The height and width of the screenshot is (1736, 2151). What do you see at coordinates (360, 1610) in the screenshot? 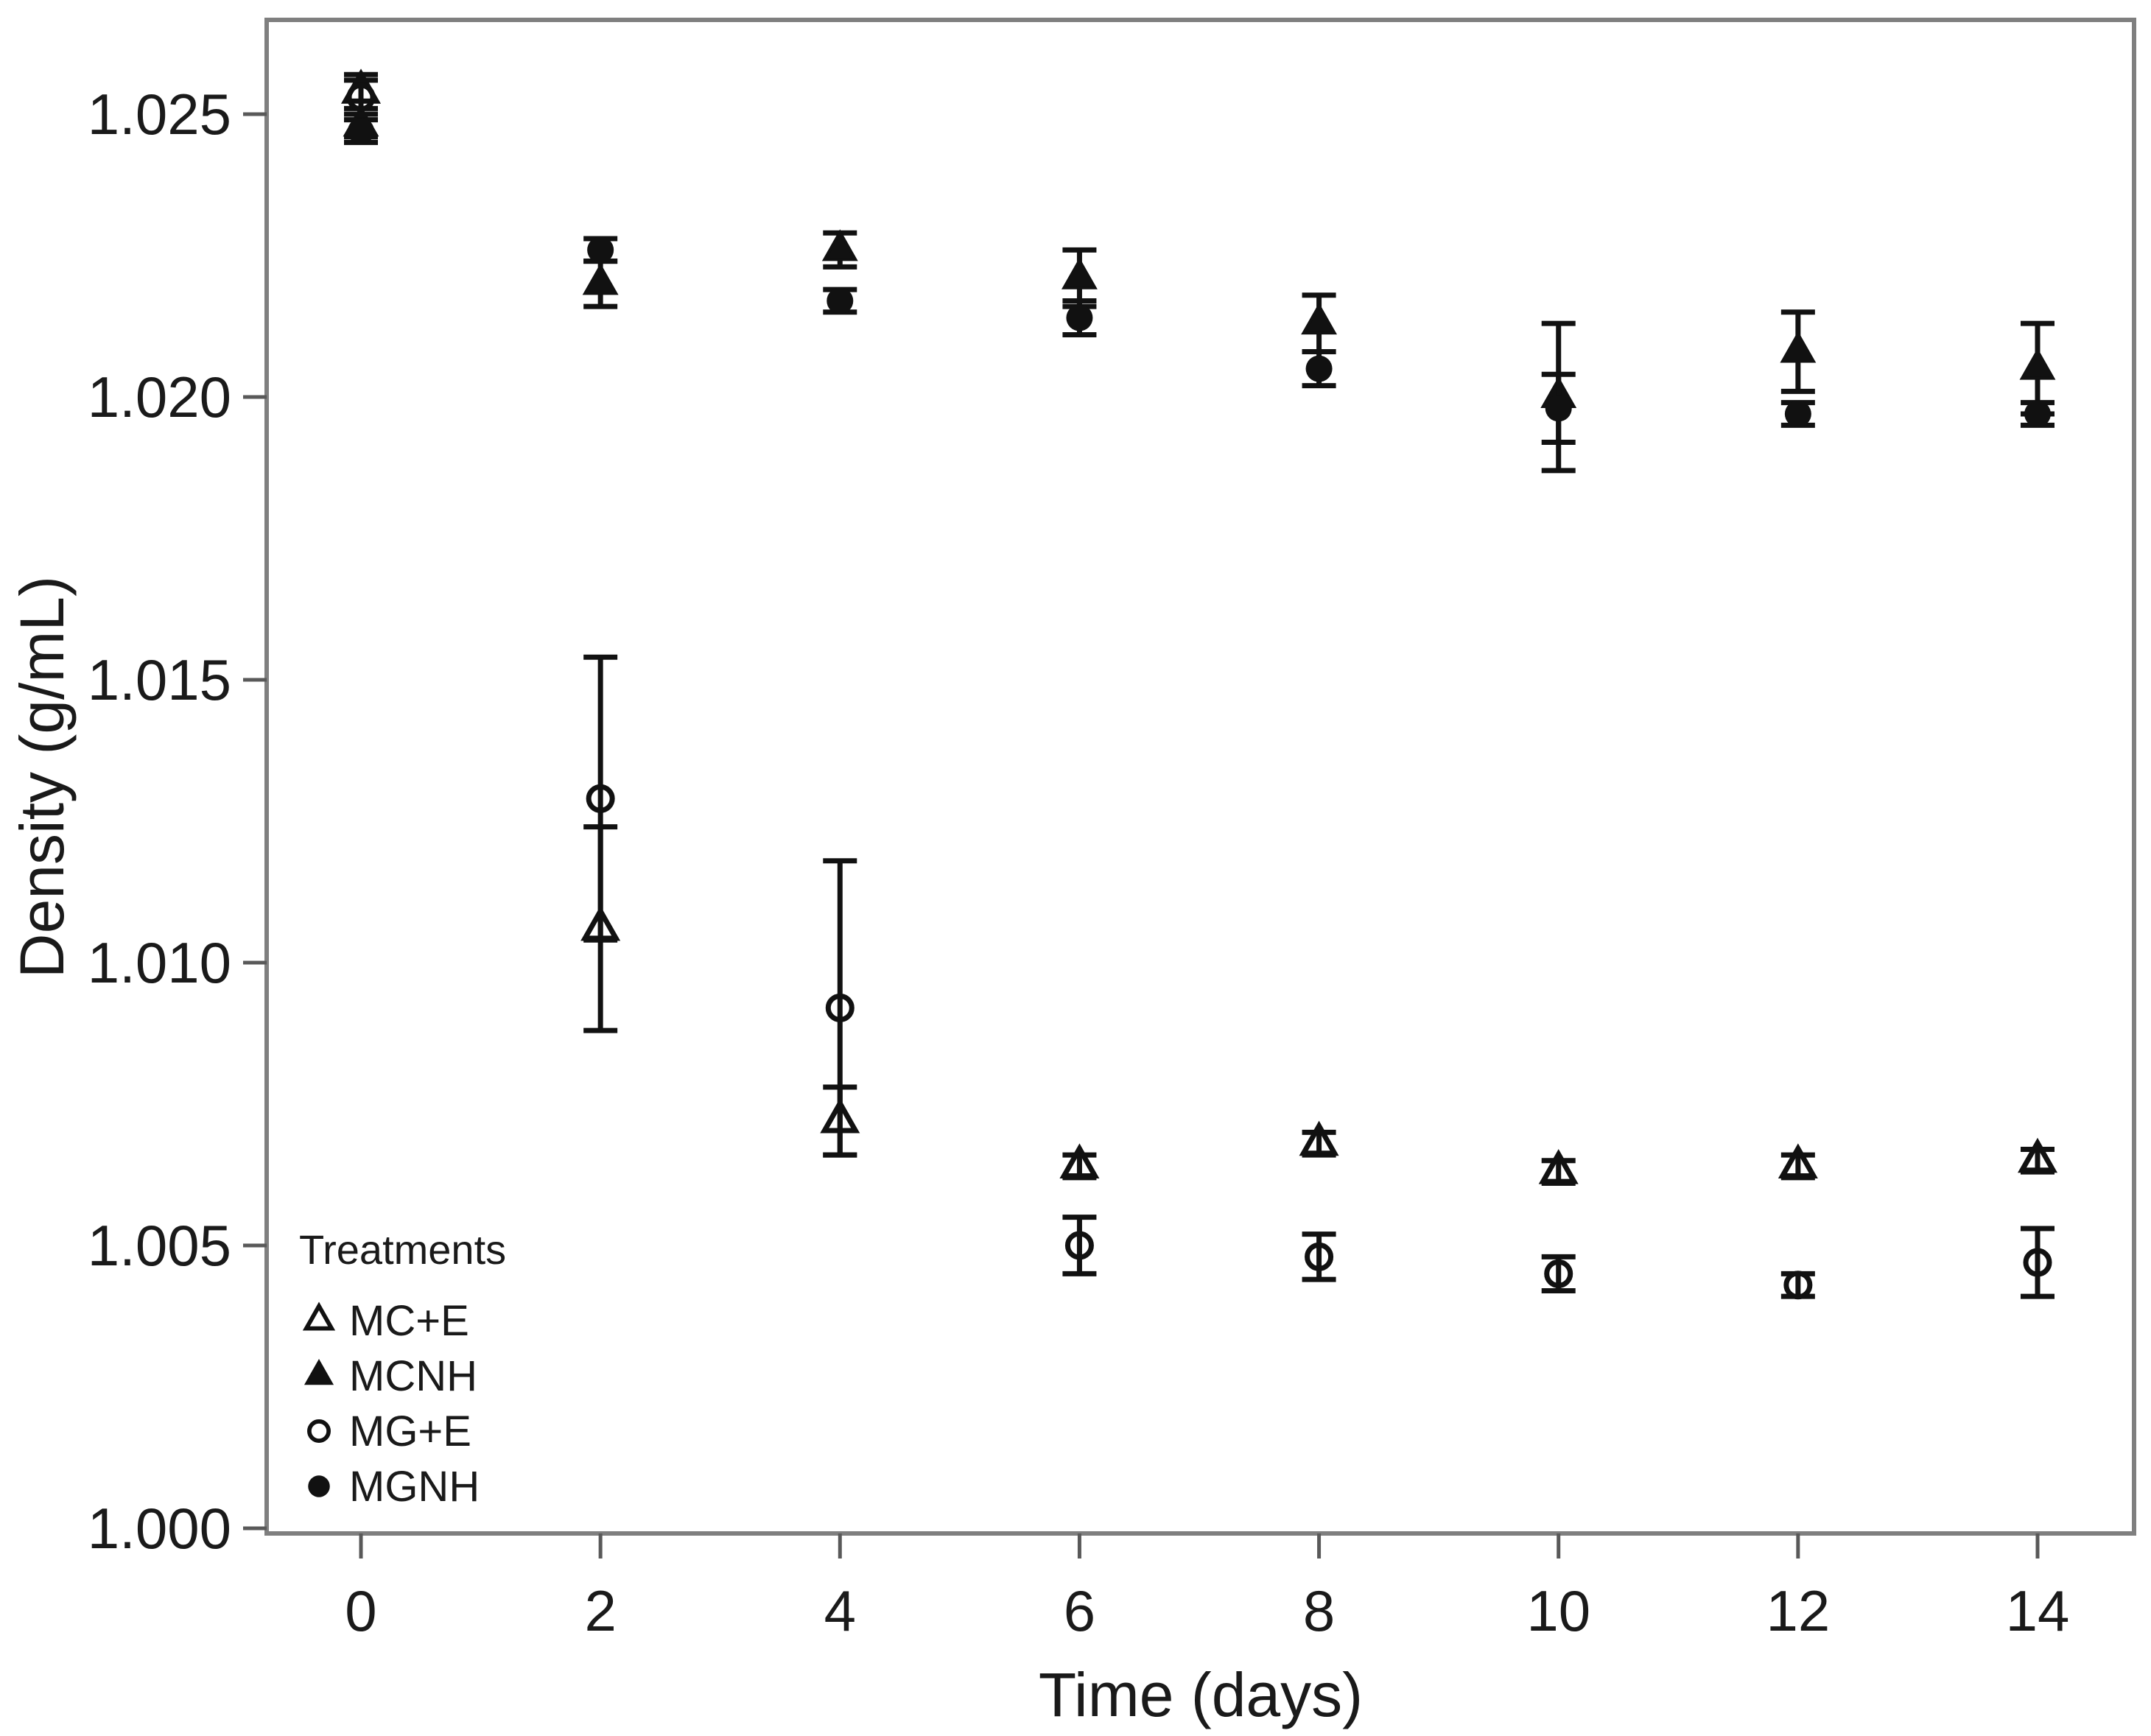
I see `x-tick-label: 0` at bounding box center [360, 1610].